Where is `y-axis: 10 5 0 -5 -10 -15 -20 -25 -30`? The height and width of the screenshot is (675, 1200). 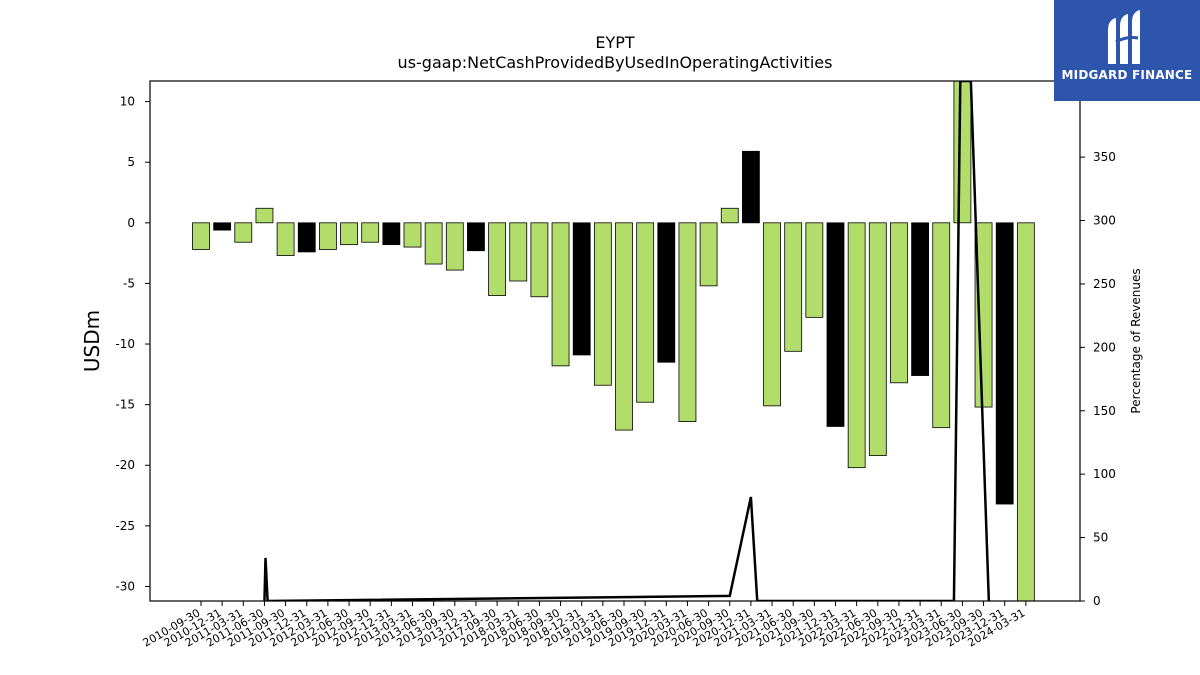 y-axis: 10 5 0 -5 -10 -15 -20 -25 -30 is located at coordinates (132, 344).